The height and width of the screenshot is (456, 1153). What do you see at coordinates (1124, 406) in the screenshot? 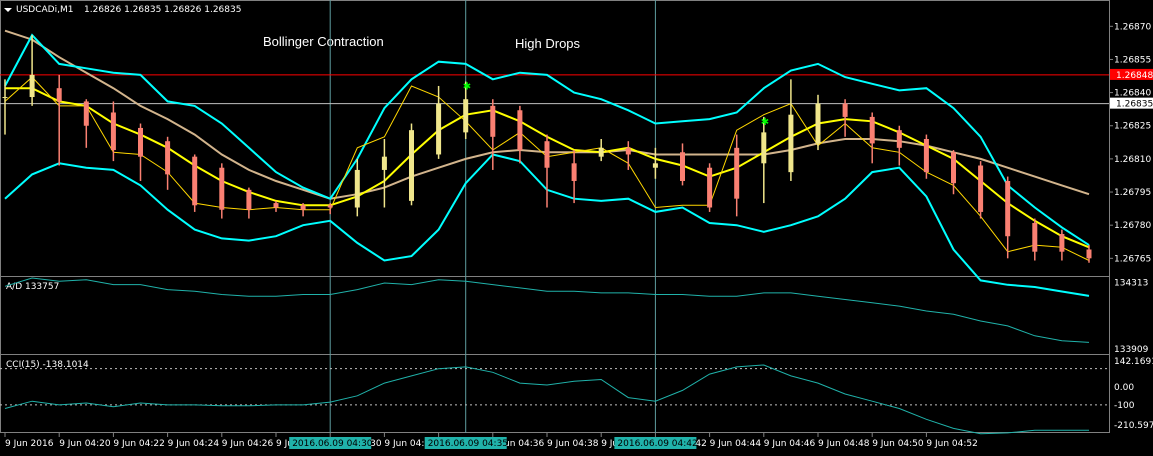
I see `cci-y-tick-label: -100` at bounding box center [1124, 406].